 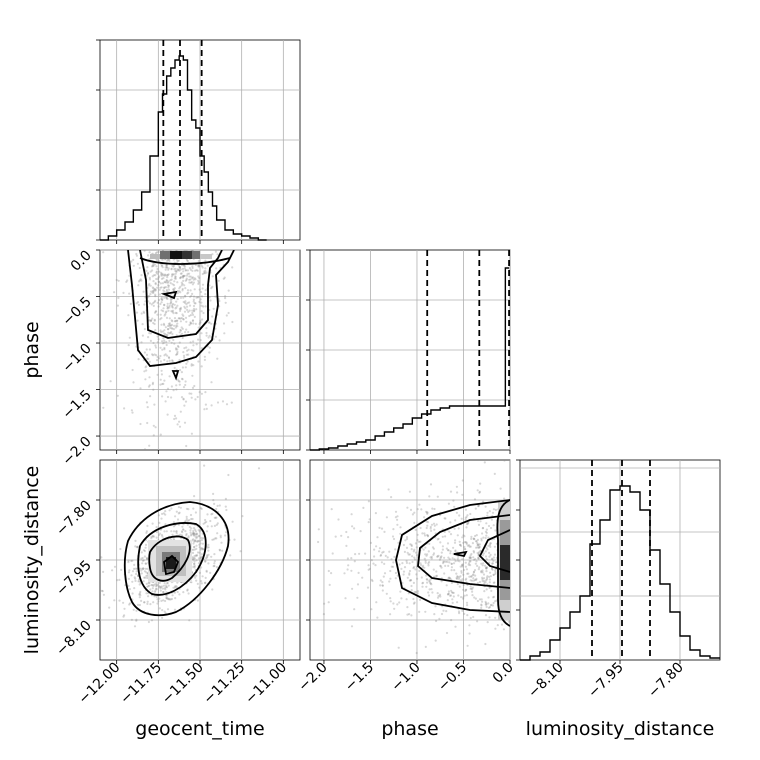 What do you see at coordinates (405, 677) in the screenshot?
I see `x-tick-label: −1.0` at bounding box center [405, 677].